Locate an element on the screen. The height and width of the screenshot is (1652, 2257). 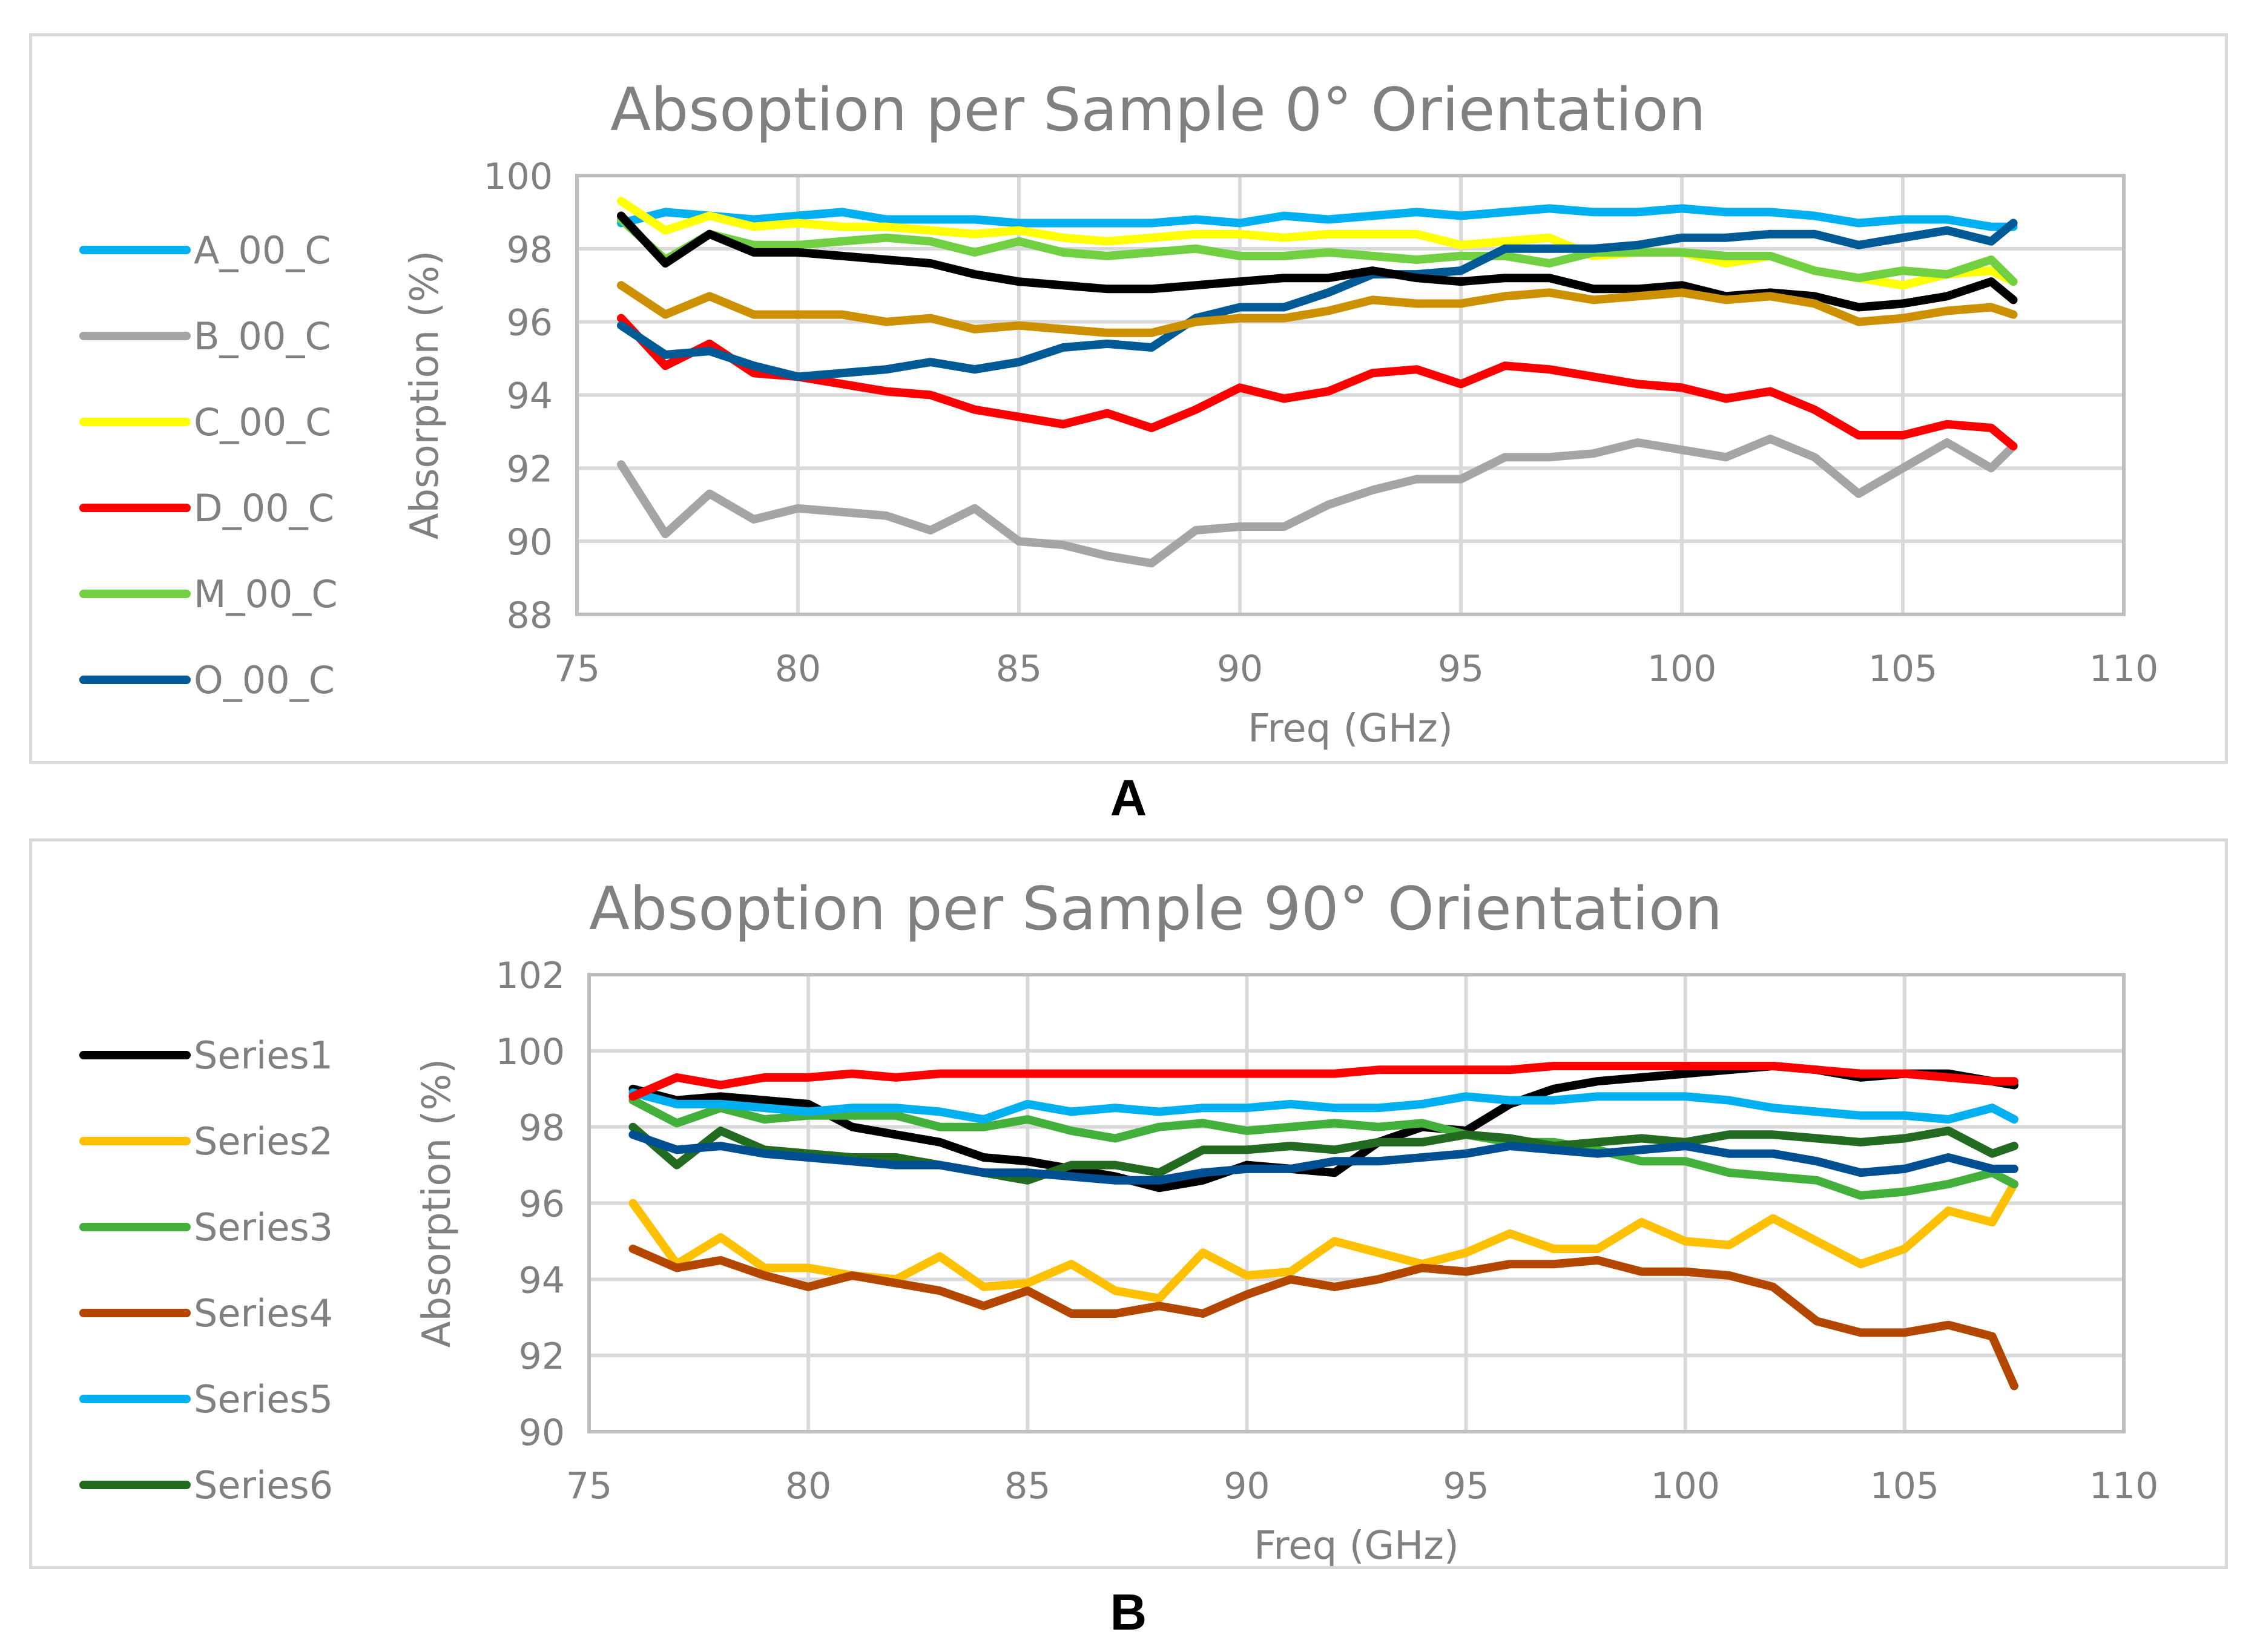
series-line-unlabeled-black is located at coordinates (1317, 261).